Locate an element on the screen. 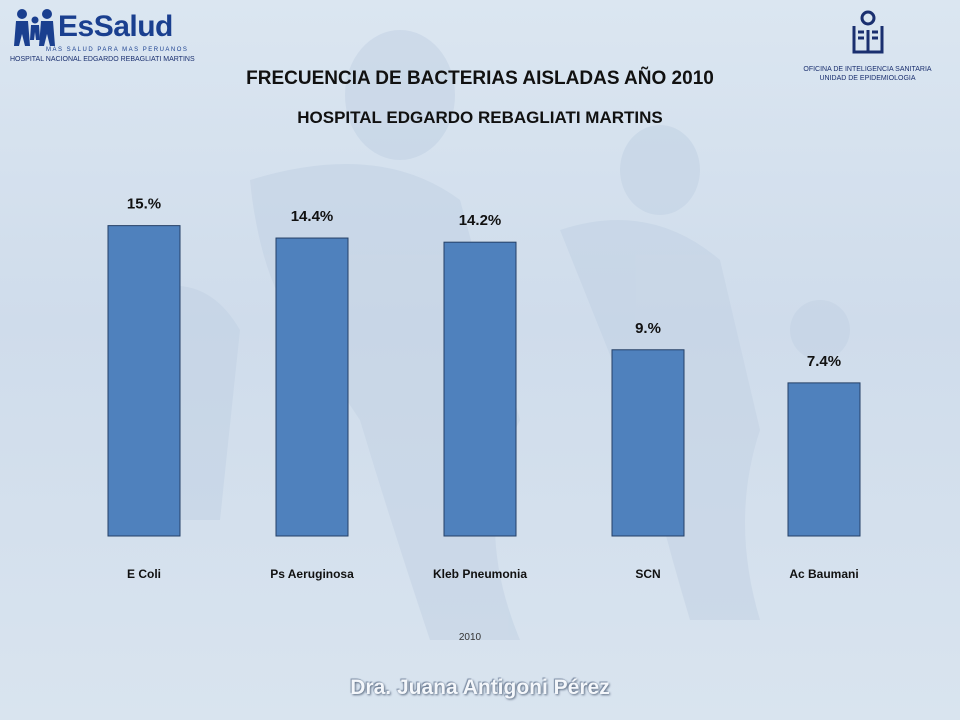 The width and height of the screenshot is (960, 720). bar-scn is located at coordinates (648, 443).